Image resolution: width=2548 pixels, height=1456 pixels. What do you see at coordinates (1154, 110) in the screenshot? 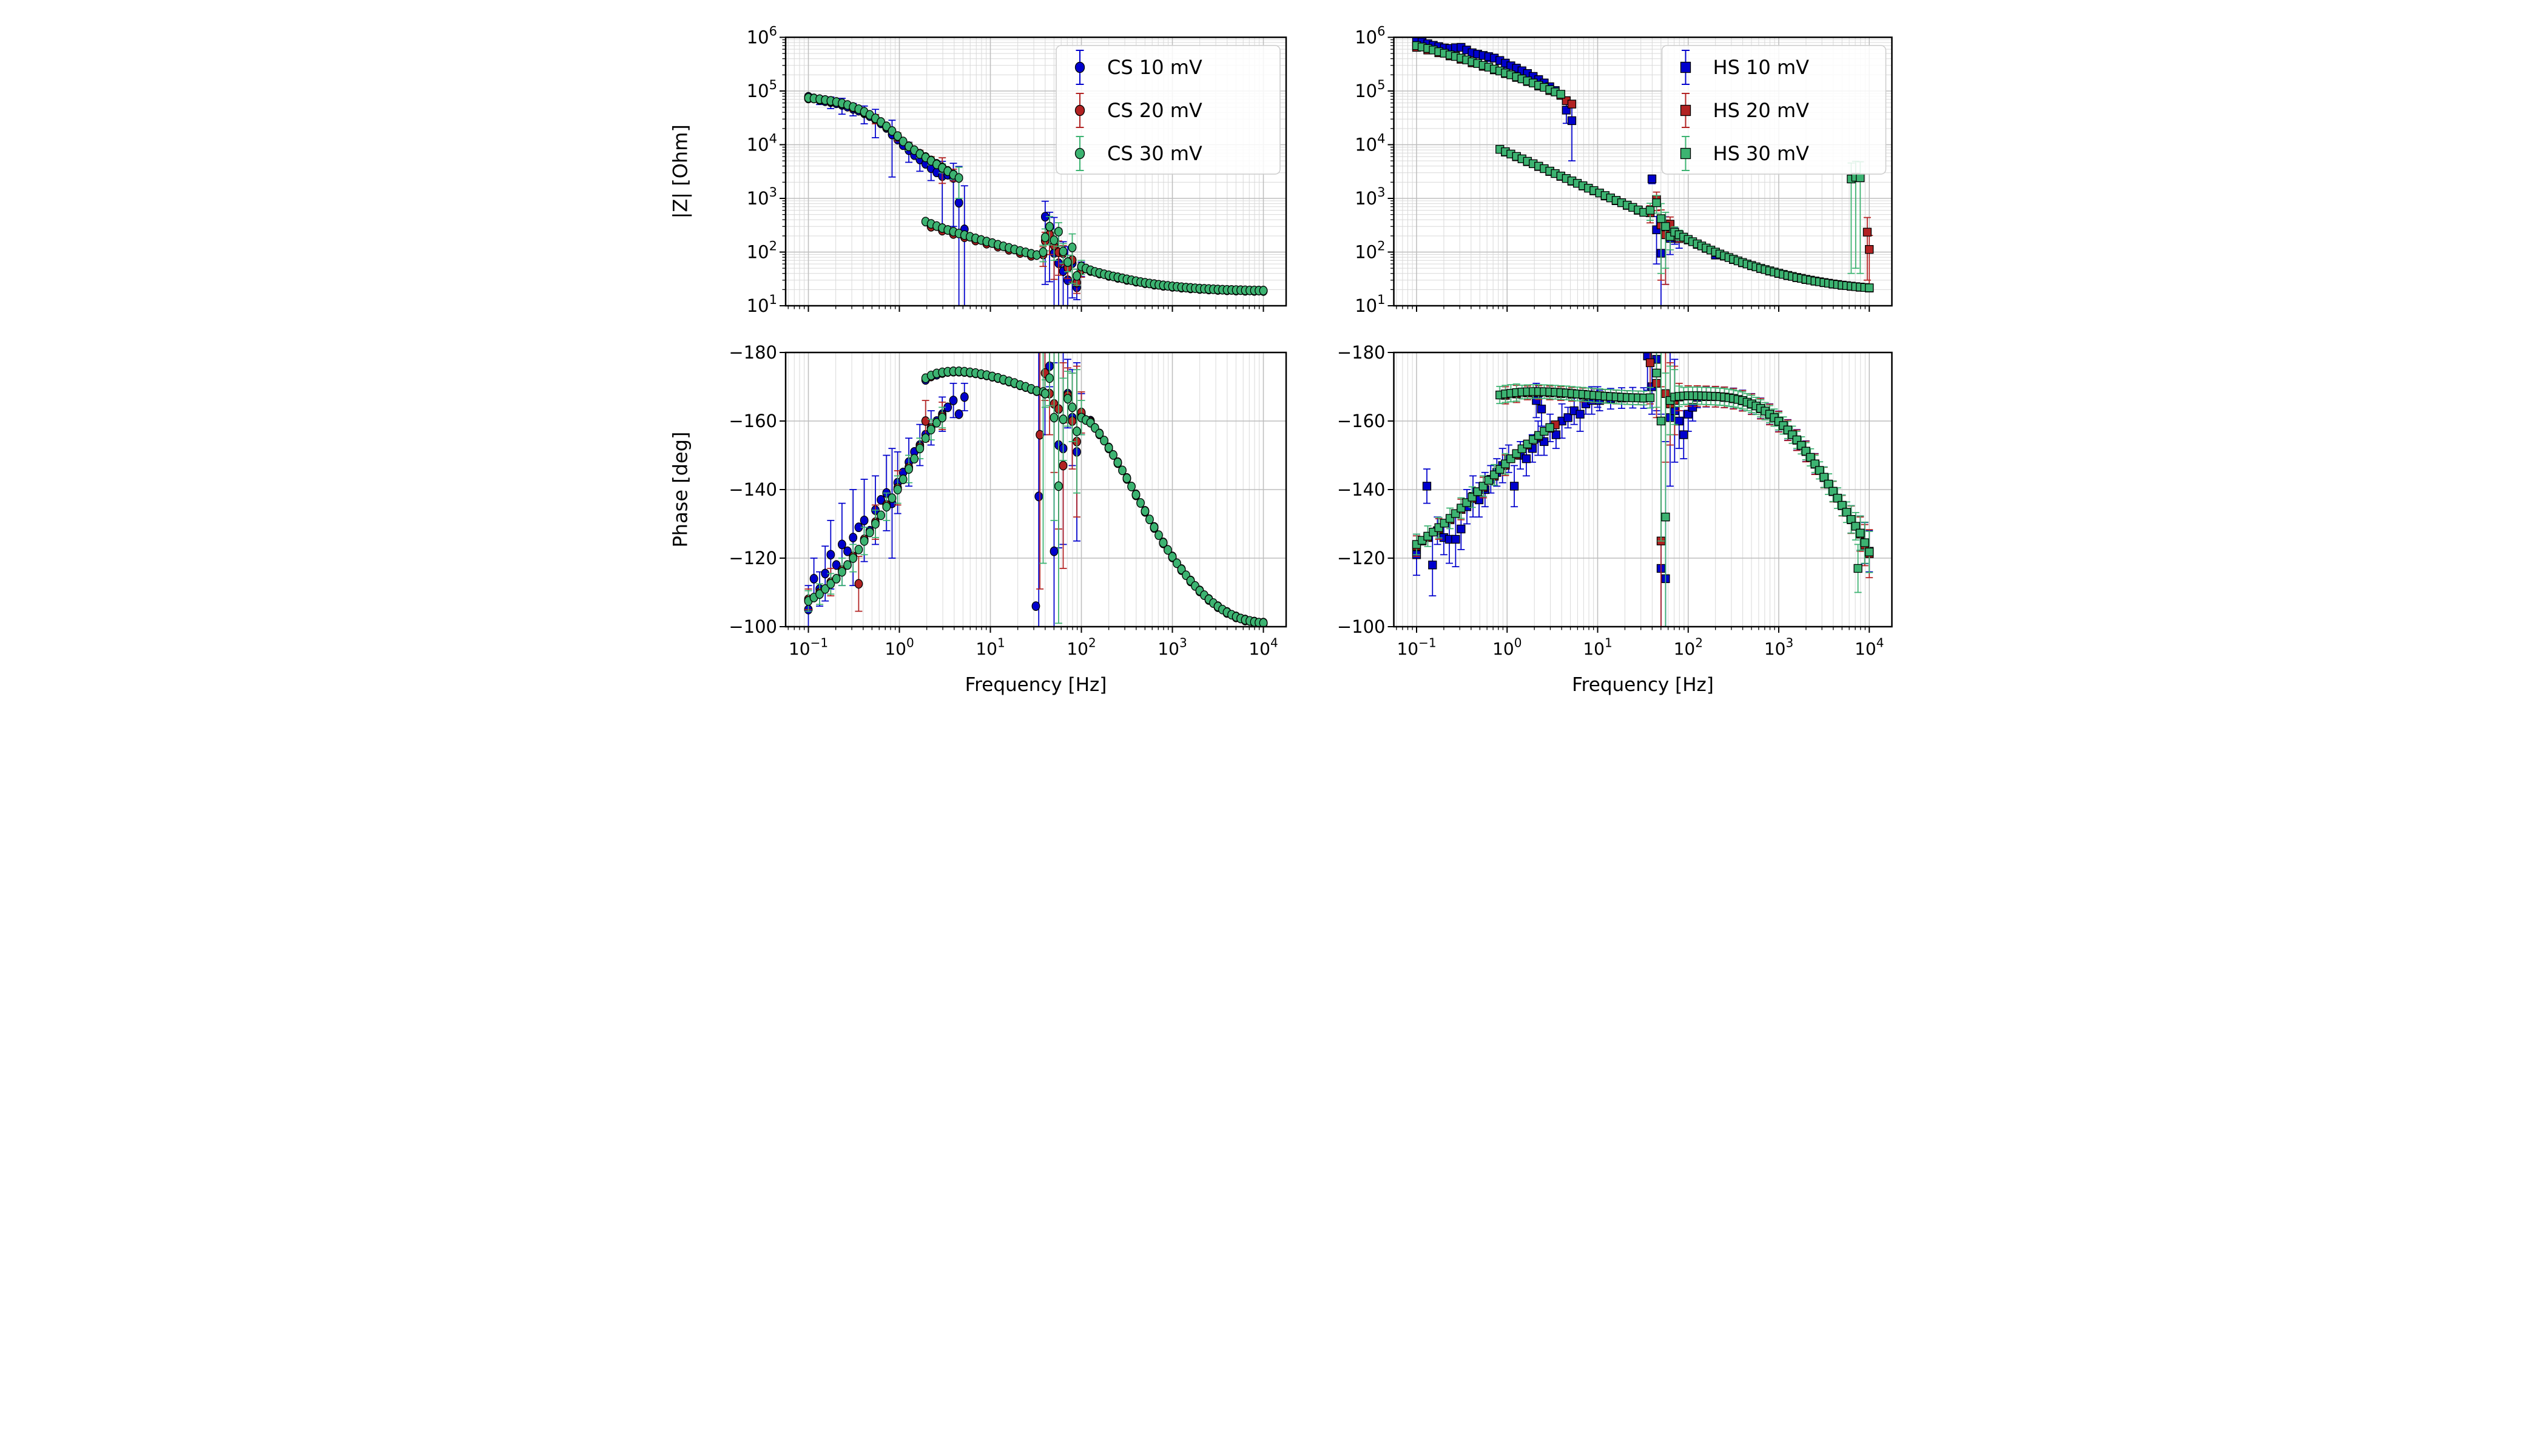
I see `legend-label: CS 20 mV` at bounding box center [1154, 110].